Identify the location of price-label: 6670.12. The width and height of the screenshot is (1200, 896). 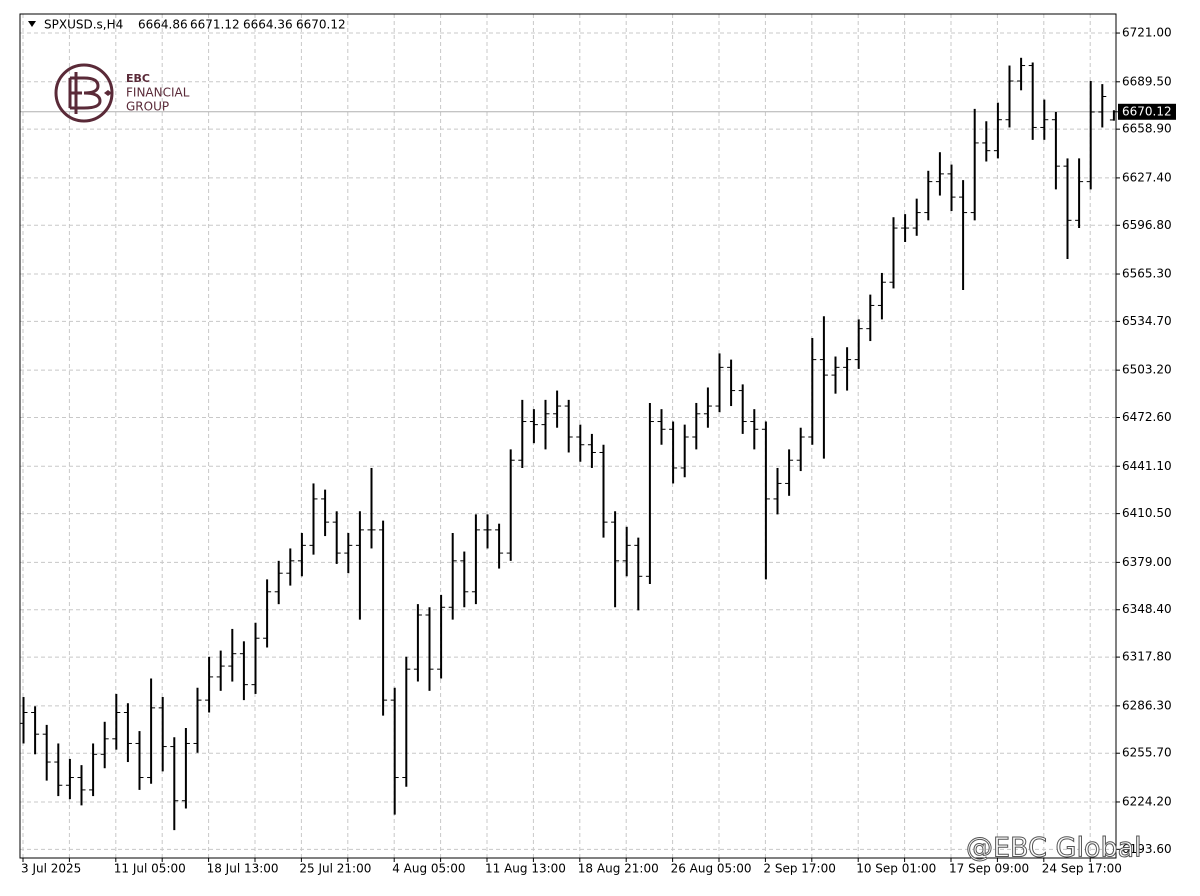
(1147, 111).